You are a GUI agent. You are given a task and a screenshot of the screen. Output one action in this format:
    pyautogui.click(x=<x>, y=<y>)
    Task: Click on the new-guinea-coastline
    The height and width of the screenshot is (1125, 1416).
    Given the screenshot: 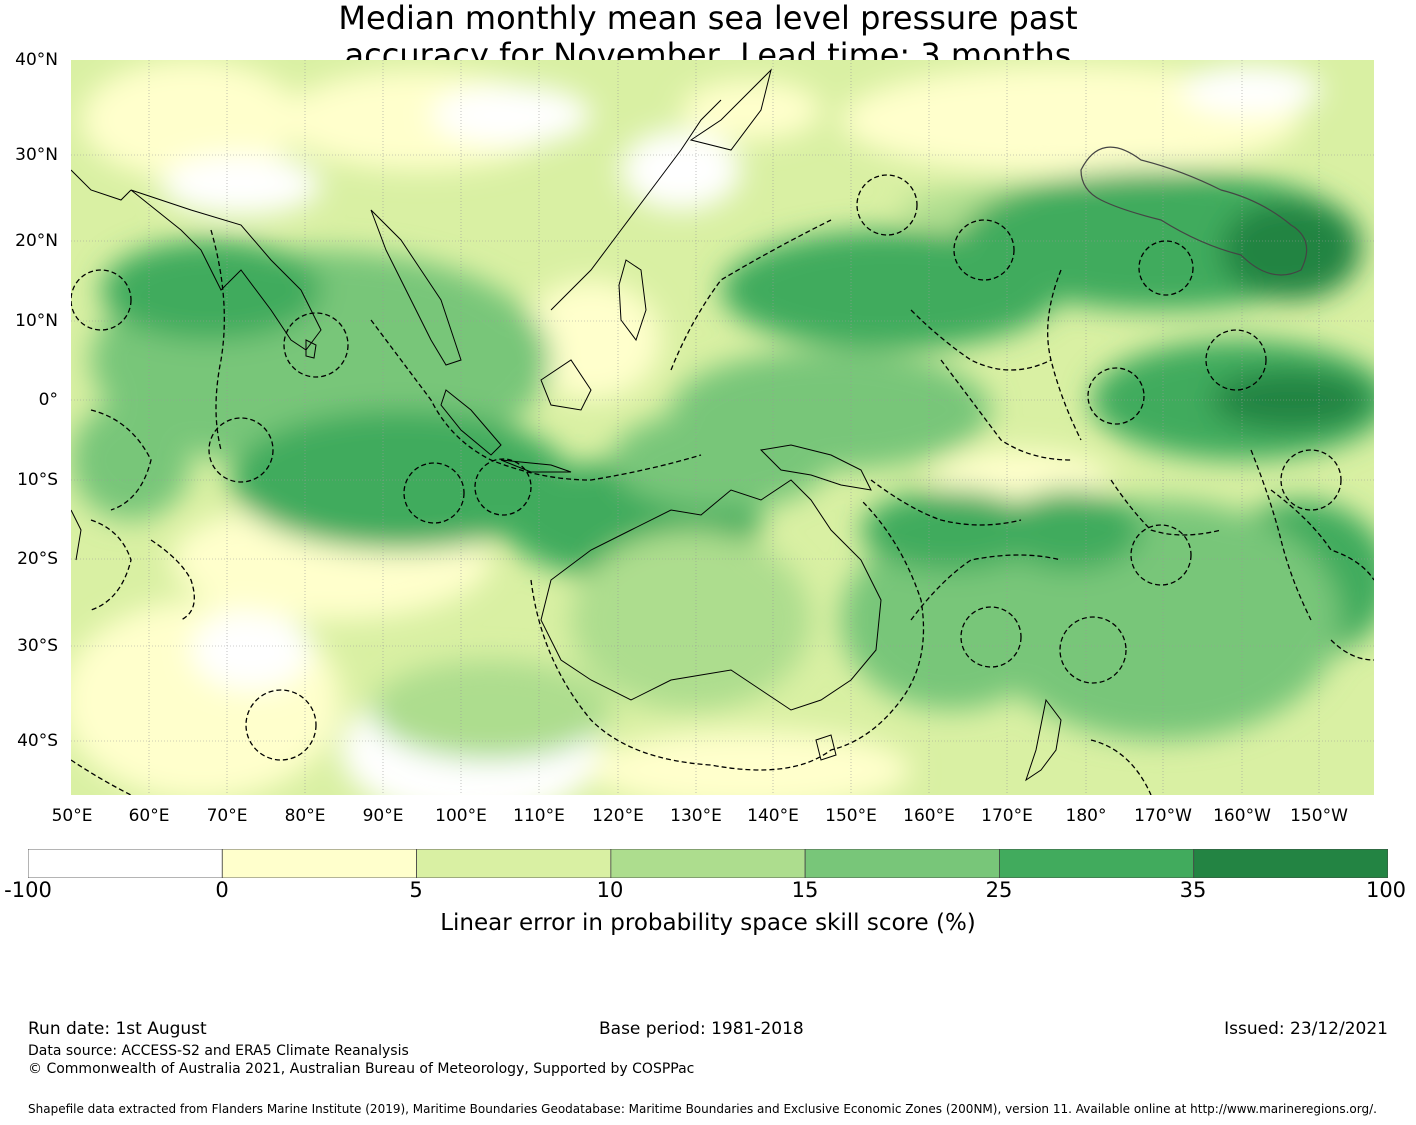 What is the action you would take?
    pyautogui.click(x=815, y=467)
    